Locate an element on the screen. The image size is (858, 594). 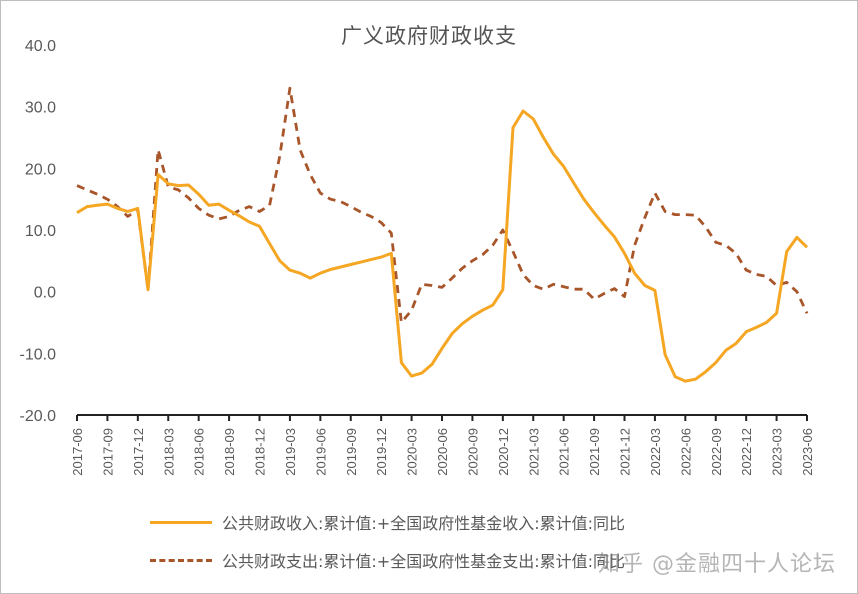
x-tick-label: 2022-03 is located at coordinates (655, 452).